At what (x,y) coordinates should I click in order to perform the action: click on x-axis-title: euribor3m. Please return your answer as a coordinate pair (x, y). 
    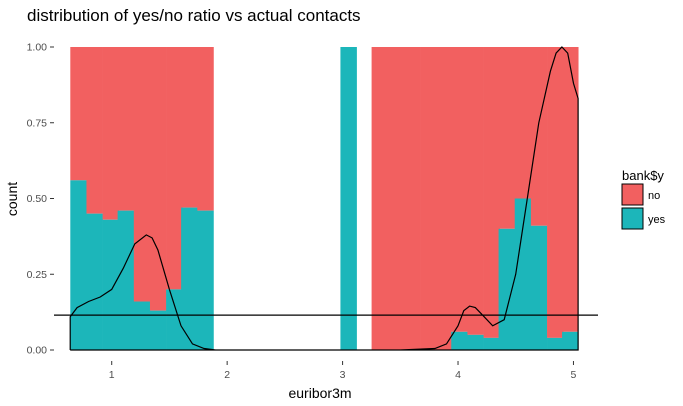
    Looking at the image, I should click on (319, 393).